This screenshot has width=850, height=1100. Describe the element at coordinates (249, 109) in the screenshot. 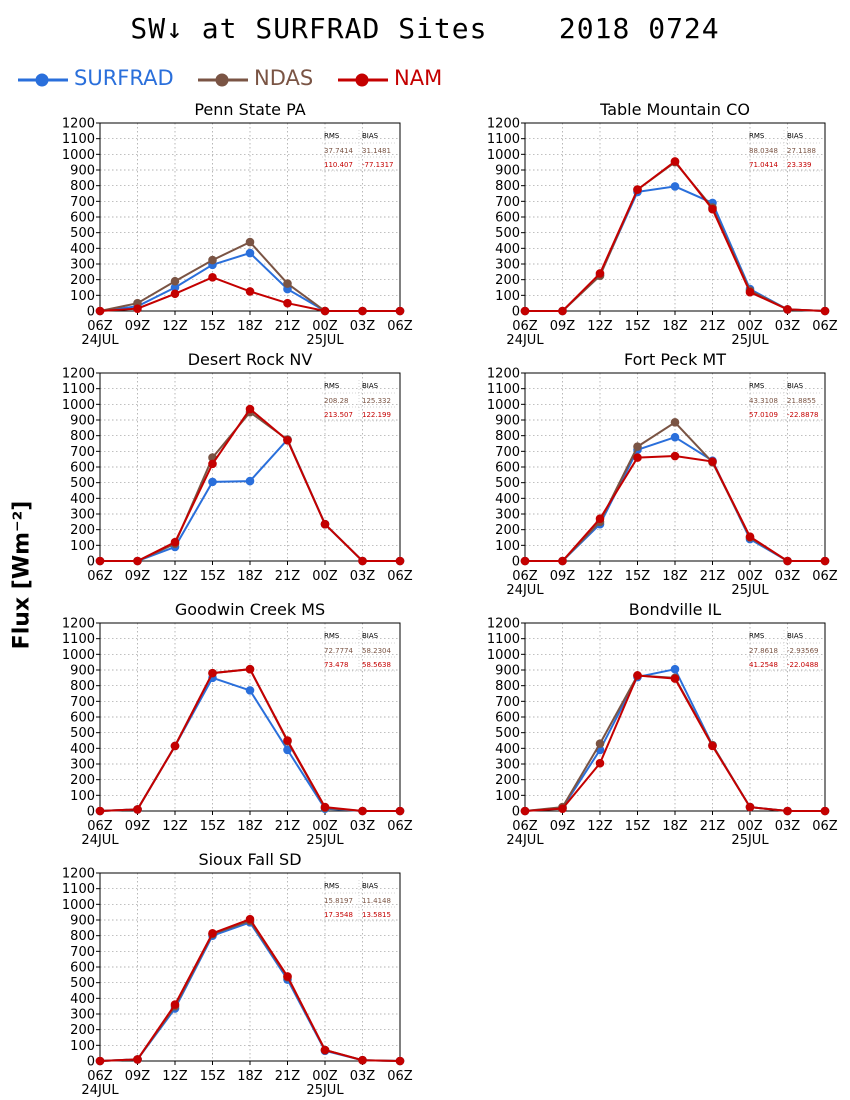

I see `chart-title: Penn State PA` at that location.